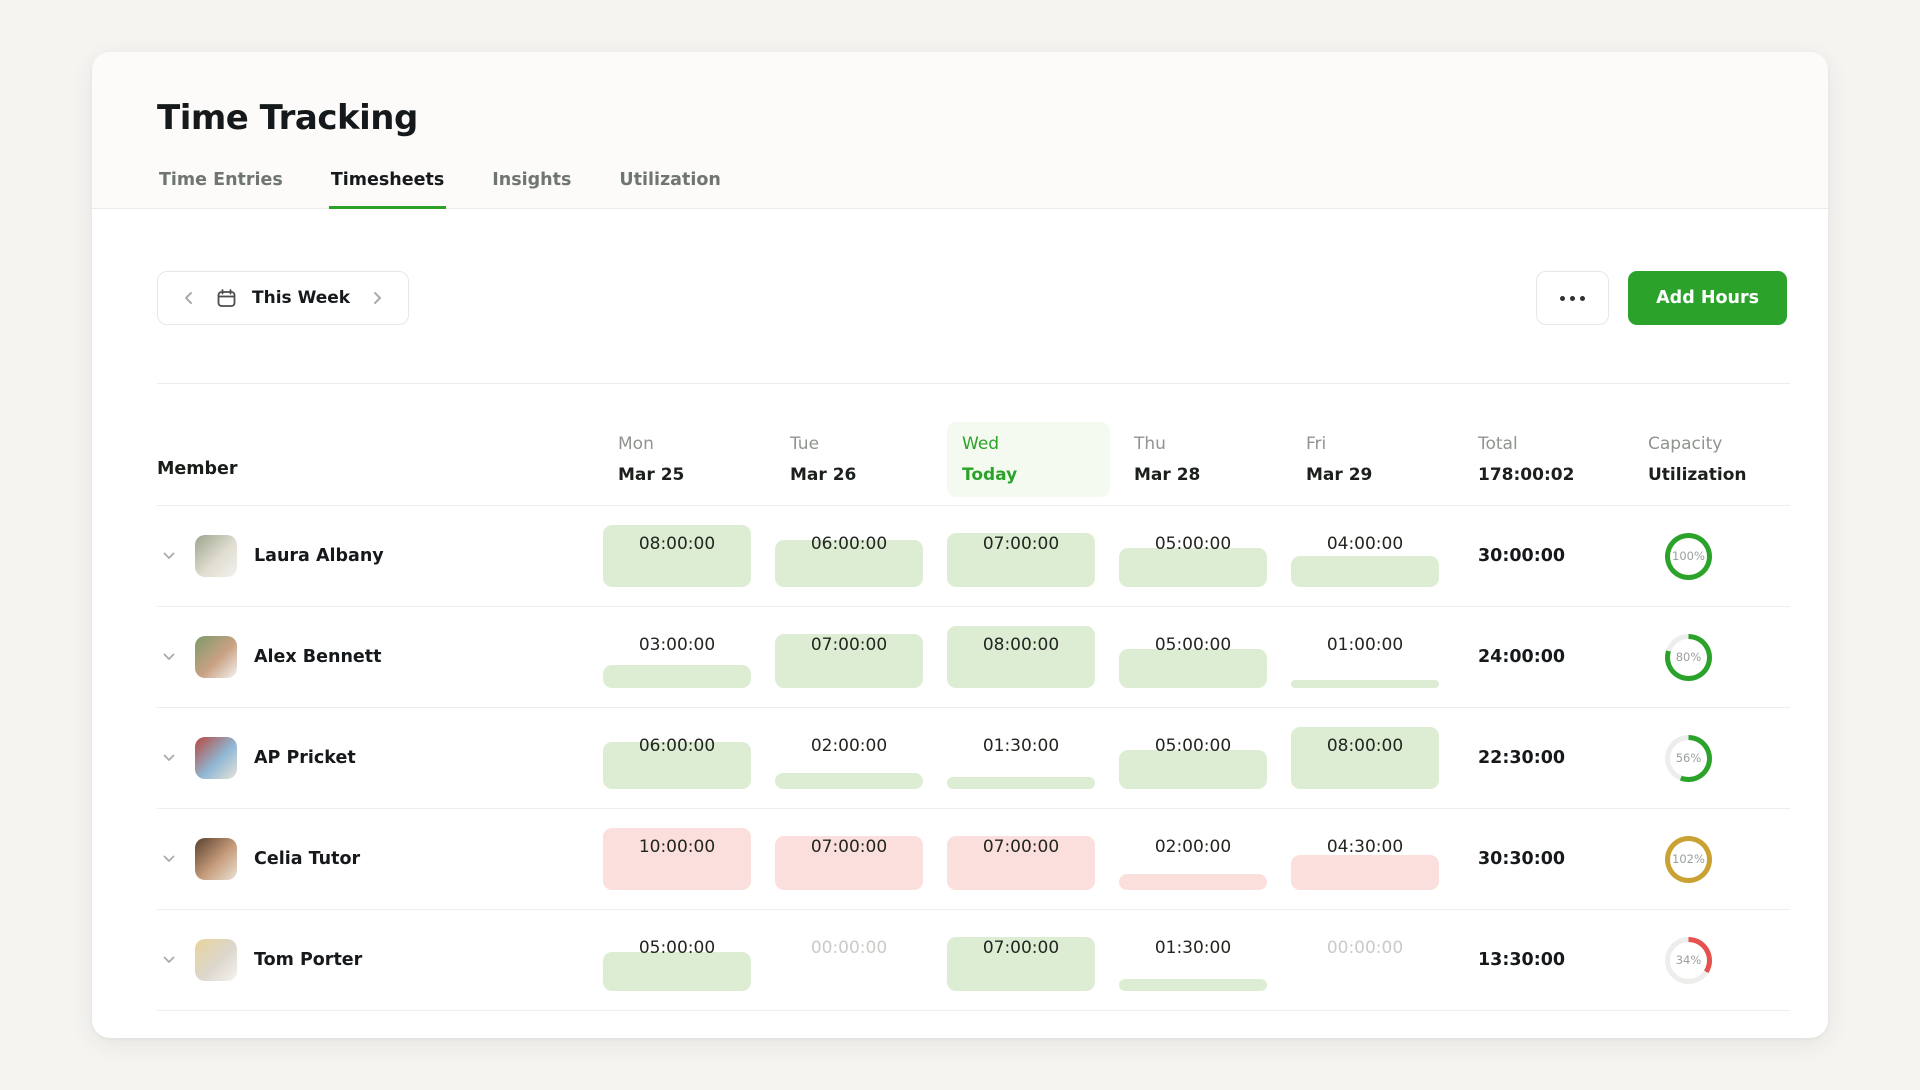  Describe the element at coordinates (532, 180) in the screenshot. I see `tab-insights: Insights` at that location.